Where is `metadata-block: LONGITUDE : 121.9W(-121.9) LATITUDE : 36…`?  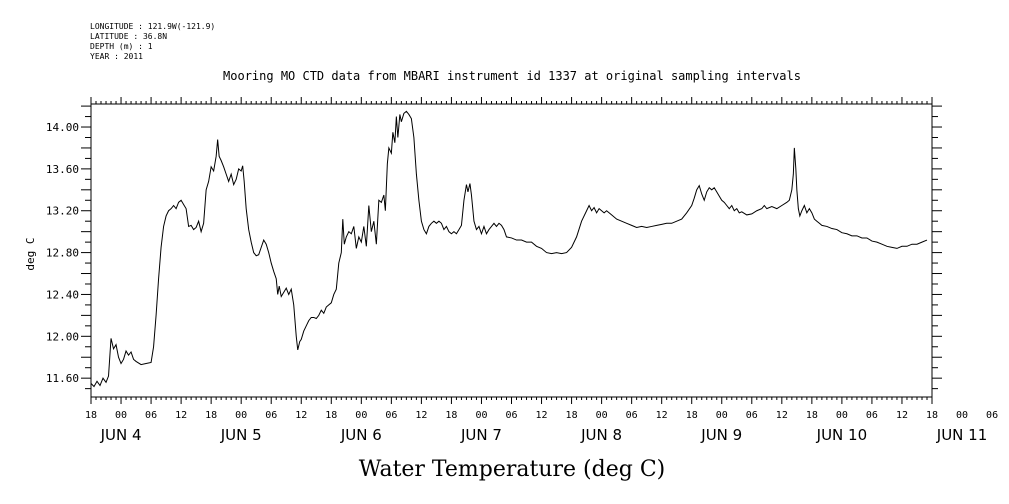
metadata-block: LONGITUDE : 121.9W(-121.9) LATITUDE : 36… is located at coordinates (152, 42).